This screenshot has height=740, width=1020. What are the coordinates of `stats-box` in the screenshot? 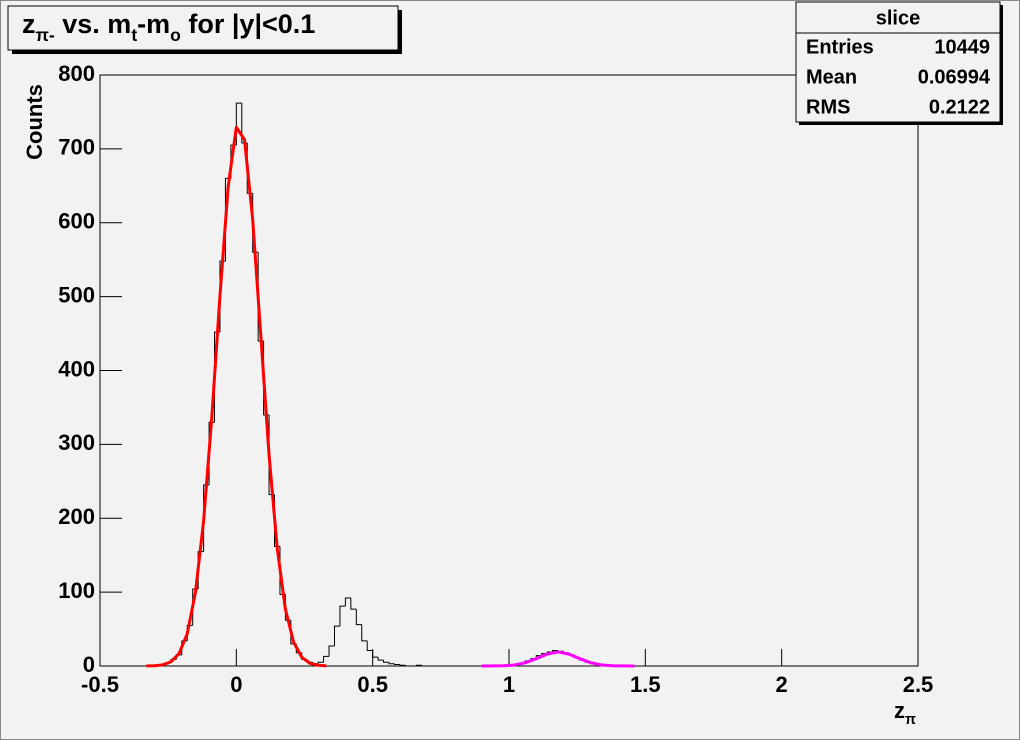 It's located at (898, 62).